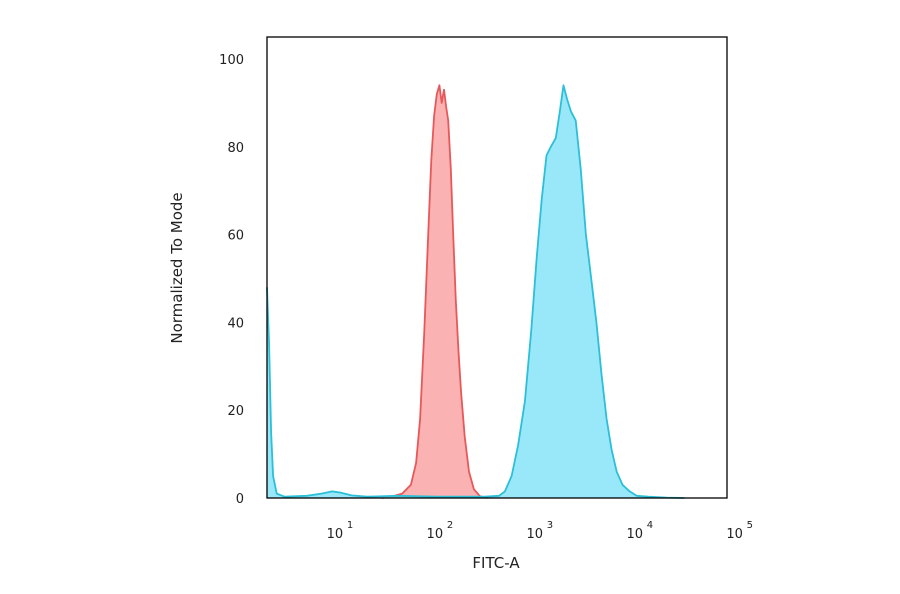 This screenshot has width=900, height=594. I want to click on y-tick-label: 0, so click(240, 499).